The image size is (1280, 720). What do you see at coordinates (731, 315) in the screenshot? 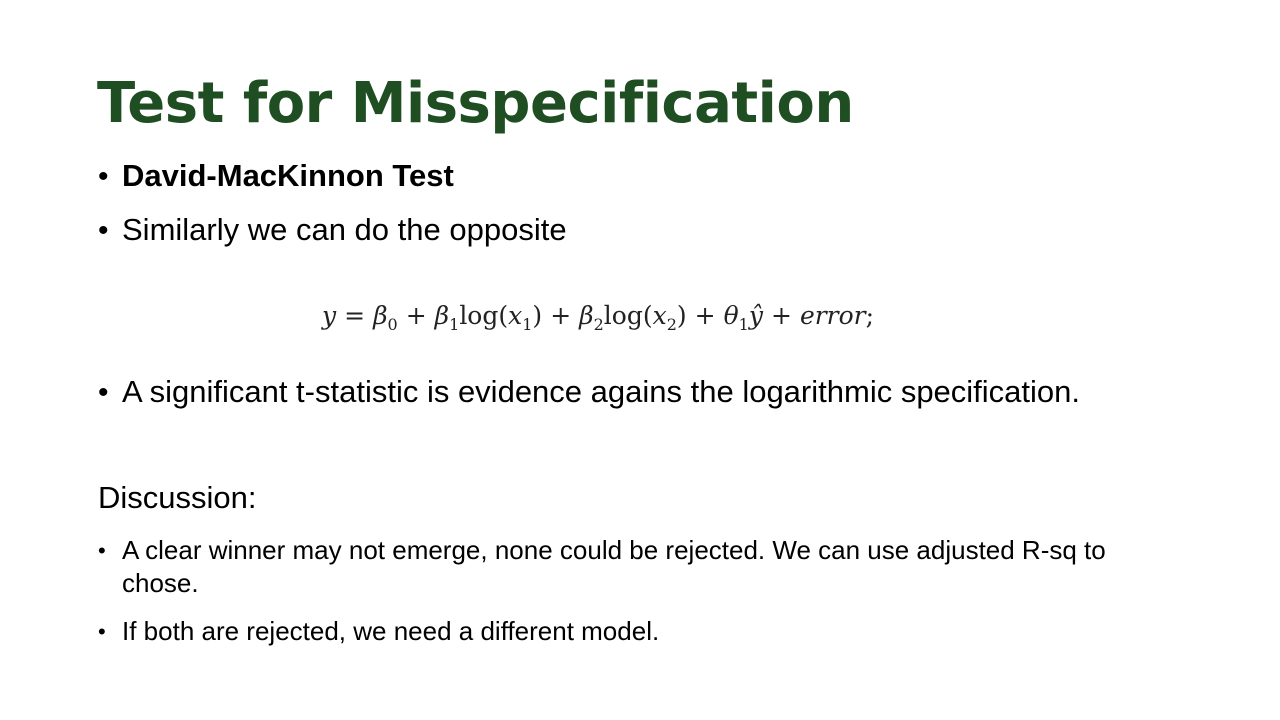
I see `formula-theta: θ` at bounding box center [731, 315].